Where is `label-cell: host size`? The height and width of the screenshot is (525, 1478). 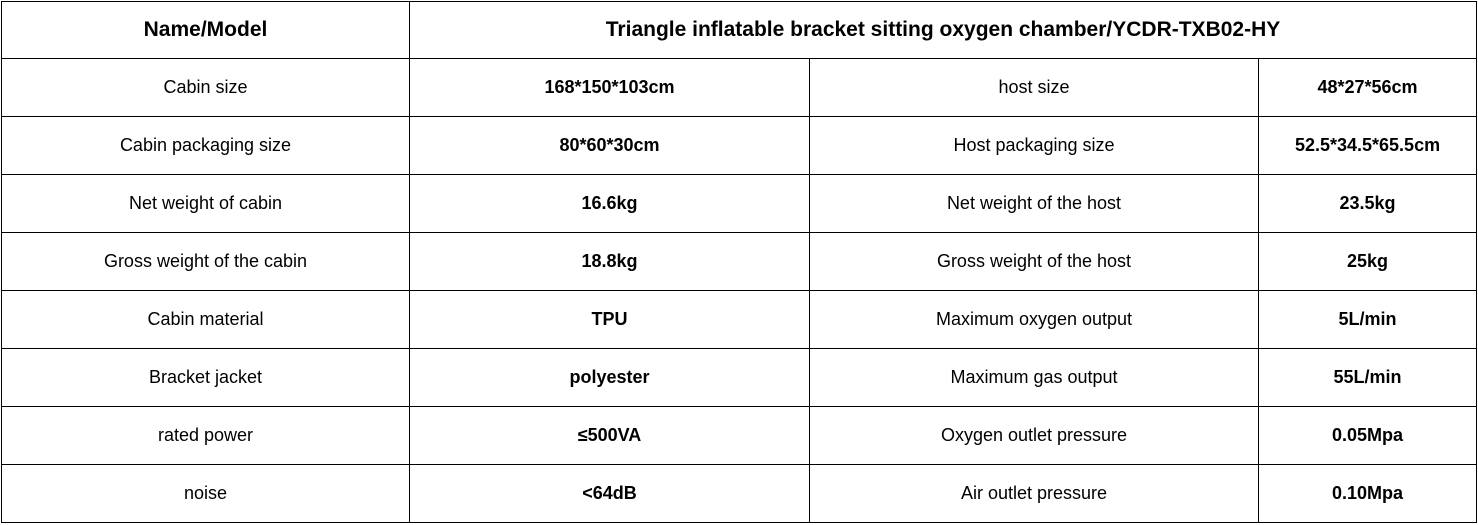 label-cell: host size is located at coordinates (1034, 87).